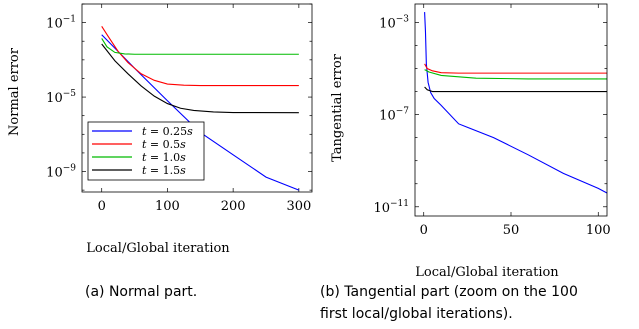 The width and height of the screenshot is (639, 329). Describe the element at coordinates (167, 131) in the screenshot. I see `legend-entry: t = 0.25s` at that location.